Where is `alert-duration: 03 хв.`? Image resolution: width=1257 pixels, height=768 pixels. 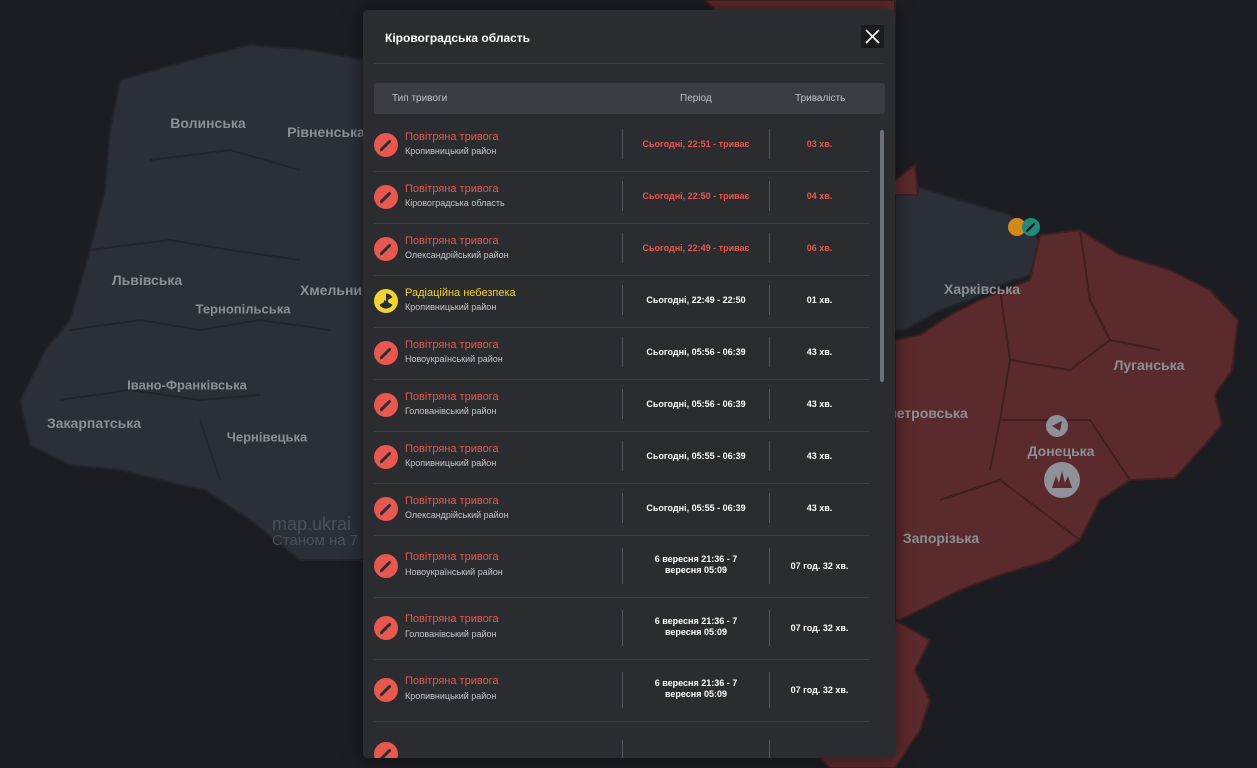 alert-duration: 03 хв. is located at coordinates (819, 144).